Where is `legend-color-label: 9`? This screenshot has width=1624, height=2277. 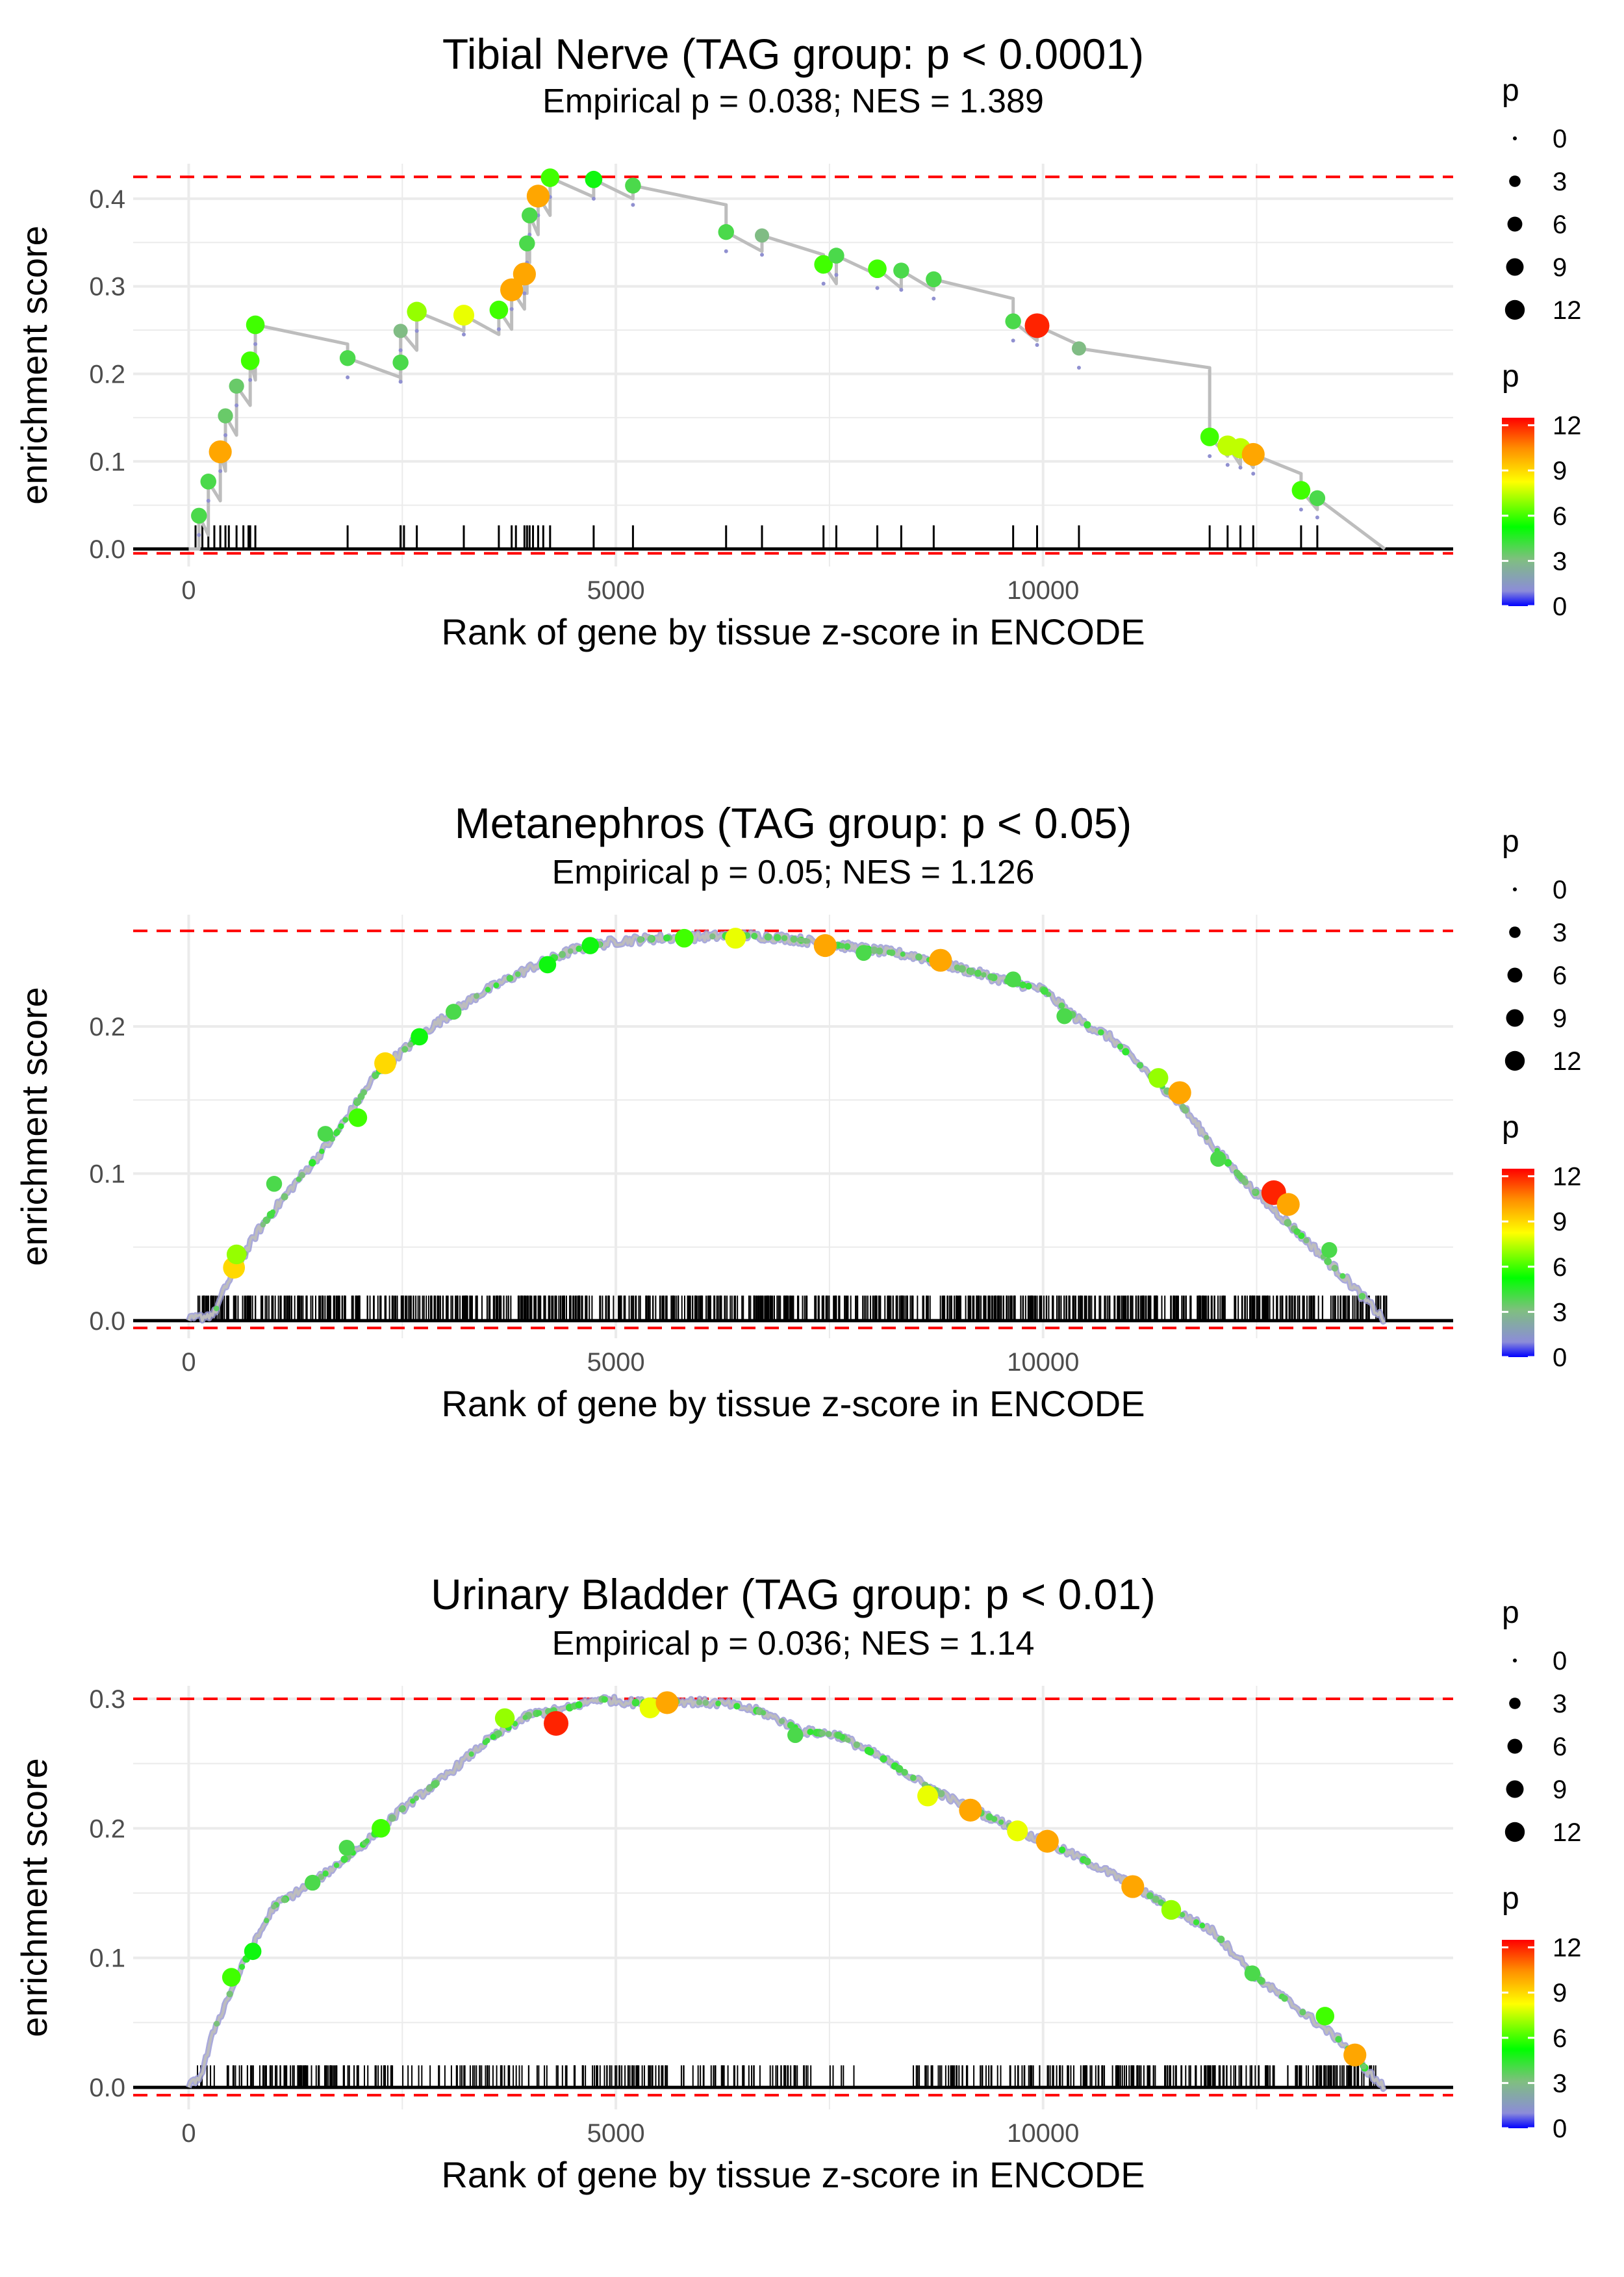
legend-color-label: 9 is located at coordinates (1560, 1222).